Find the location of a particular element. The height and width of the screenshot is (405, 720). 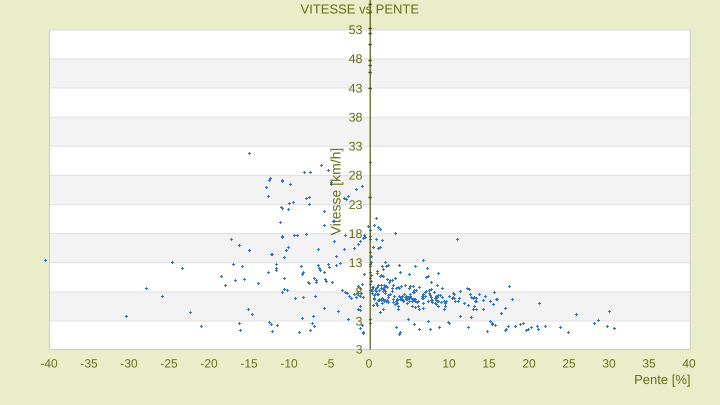

svg-text: -10 is located at coordinates (289, 364).